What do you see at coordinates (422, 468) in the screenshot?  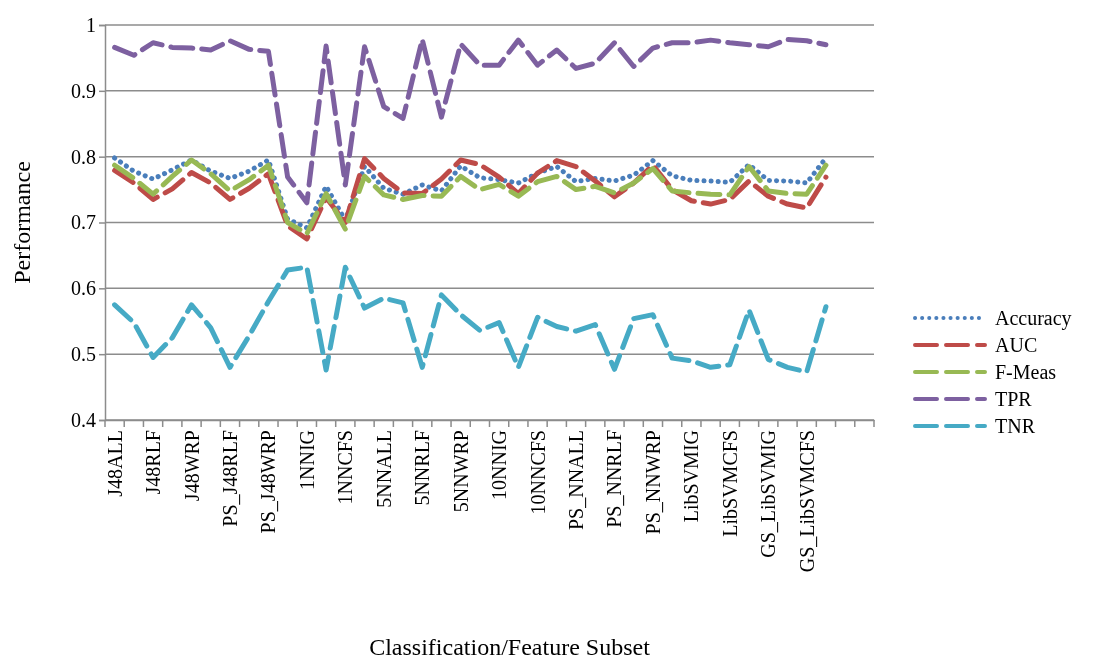 I see `x-tick-label: 5NNRLF` at bounding box center [422, 468].